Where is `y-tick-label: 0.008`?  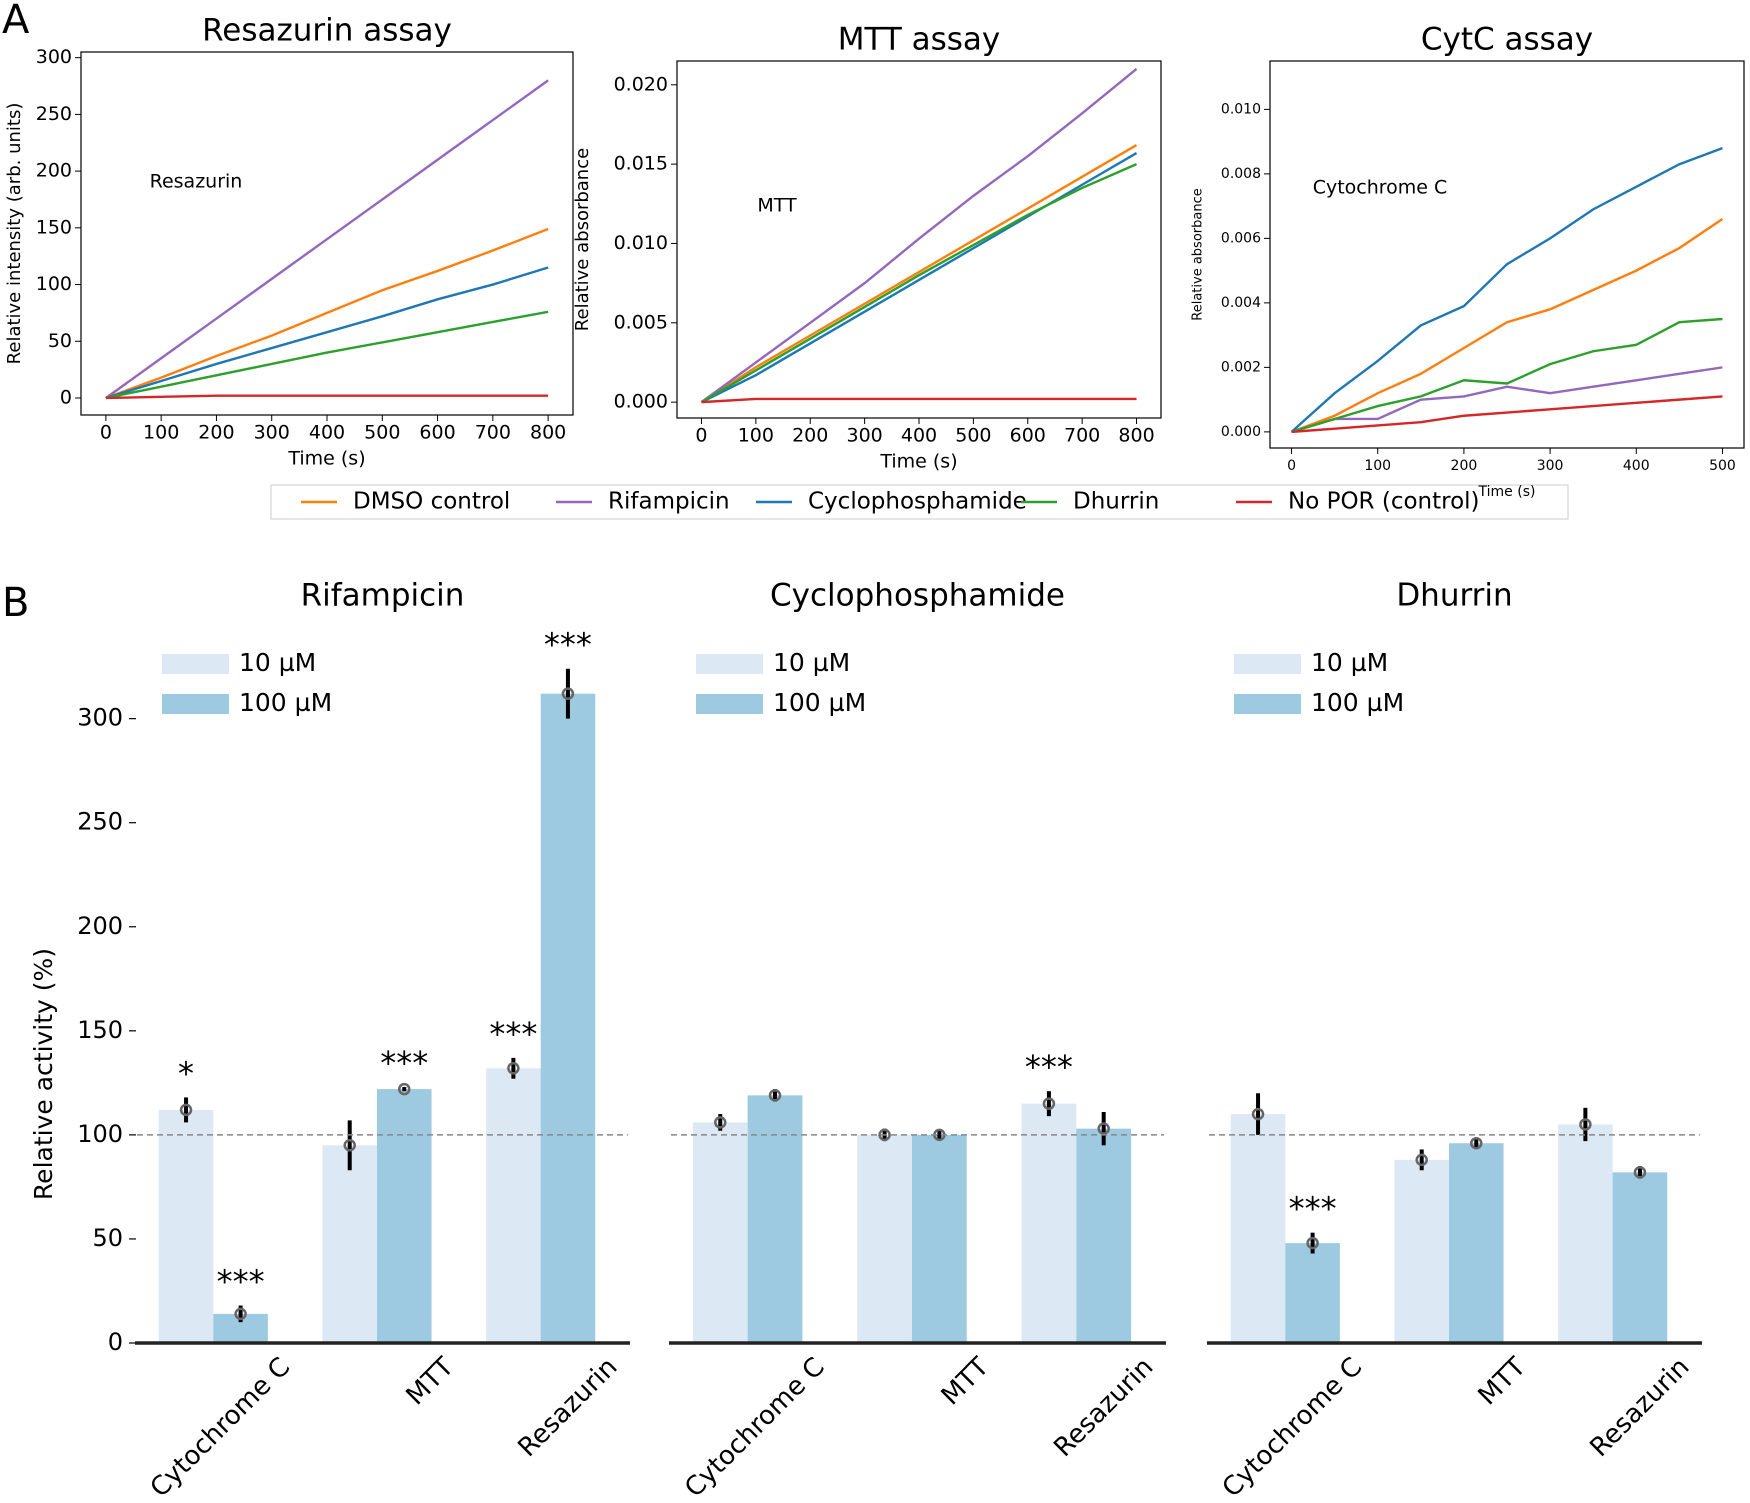
y-tick-label: 0.008 is located at coordinates (1241, 174).